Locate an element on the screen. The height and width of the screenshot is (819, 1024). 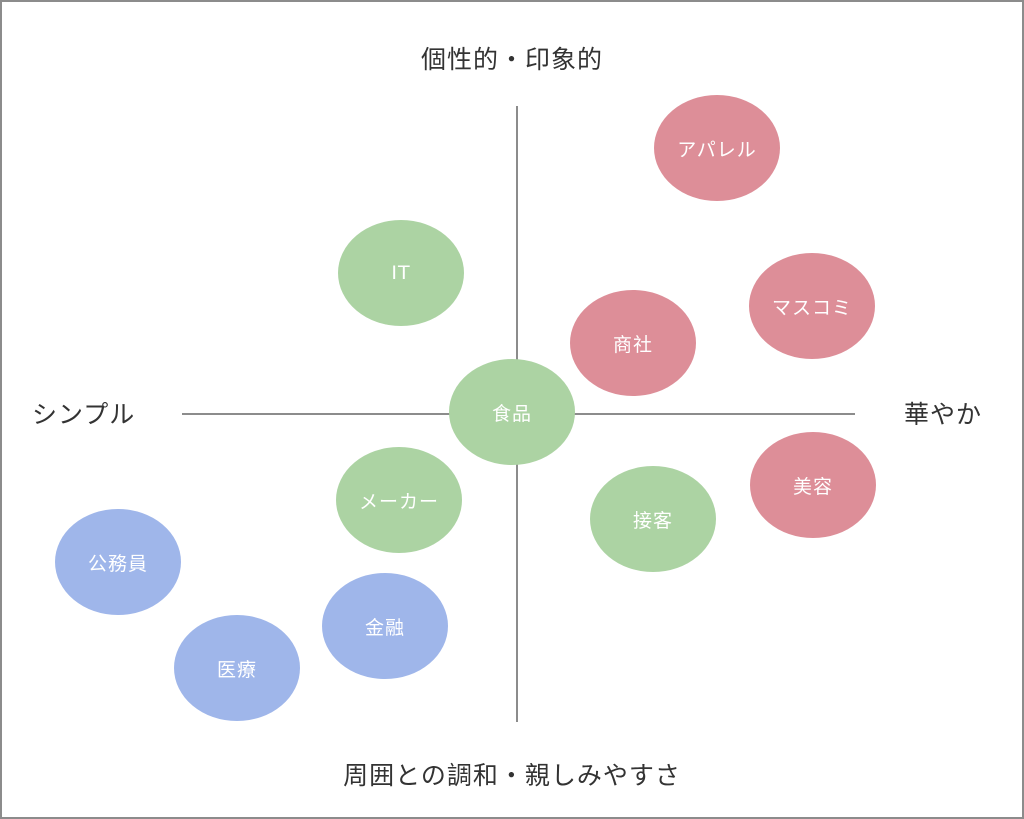
bubble-it: IT is located at coordinates (401, 273).